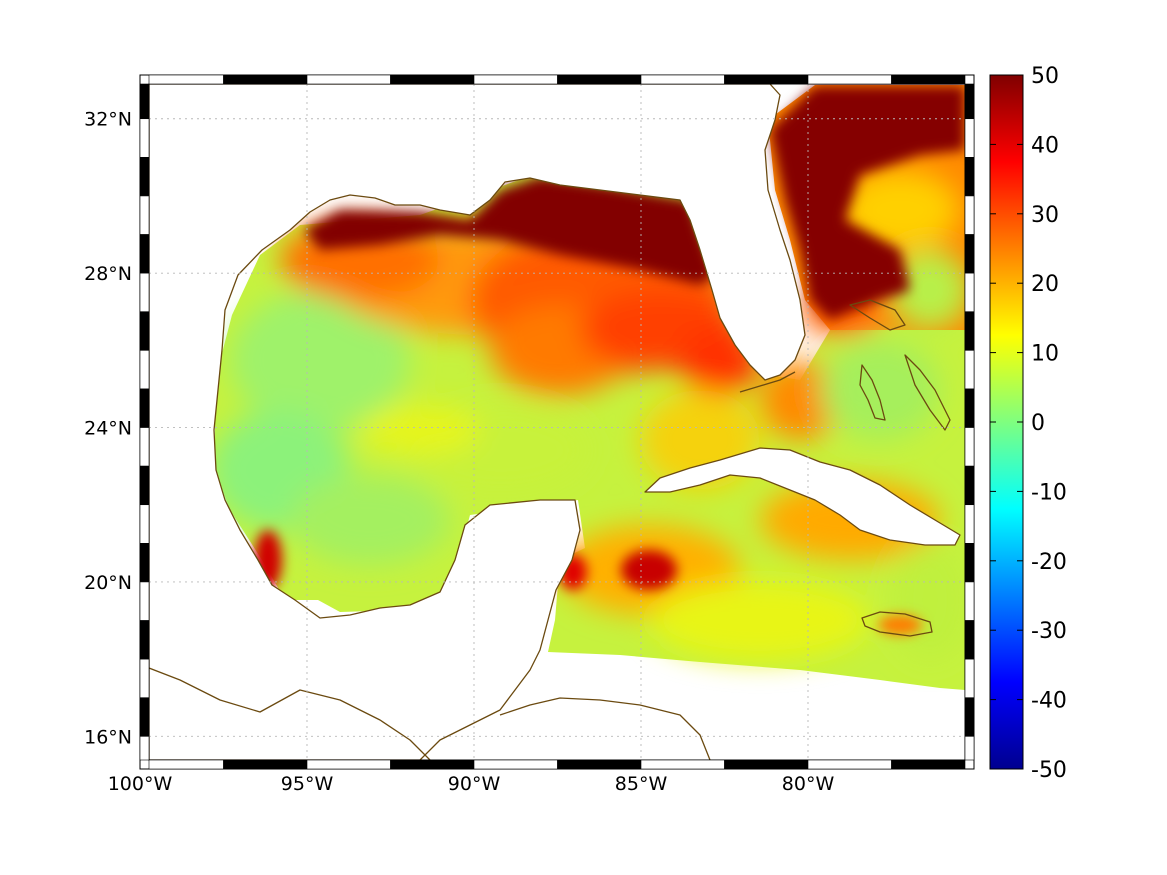 The height and width of the screenshot is (875, 1167). I want to click on colorbar-tick-label: -50, so click(1049, 770).